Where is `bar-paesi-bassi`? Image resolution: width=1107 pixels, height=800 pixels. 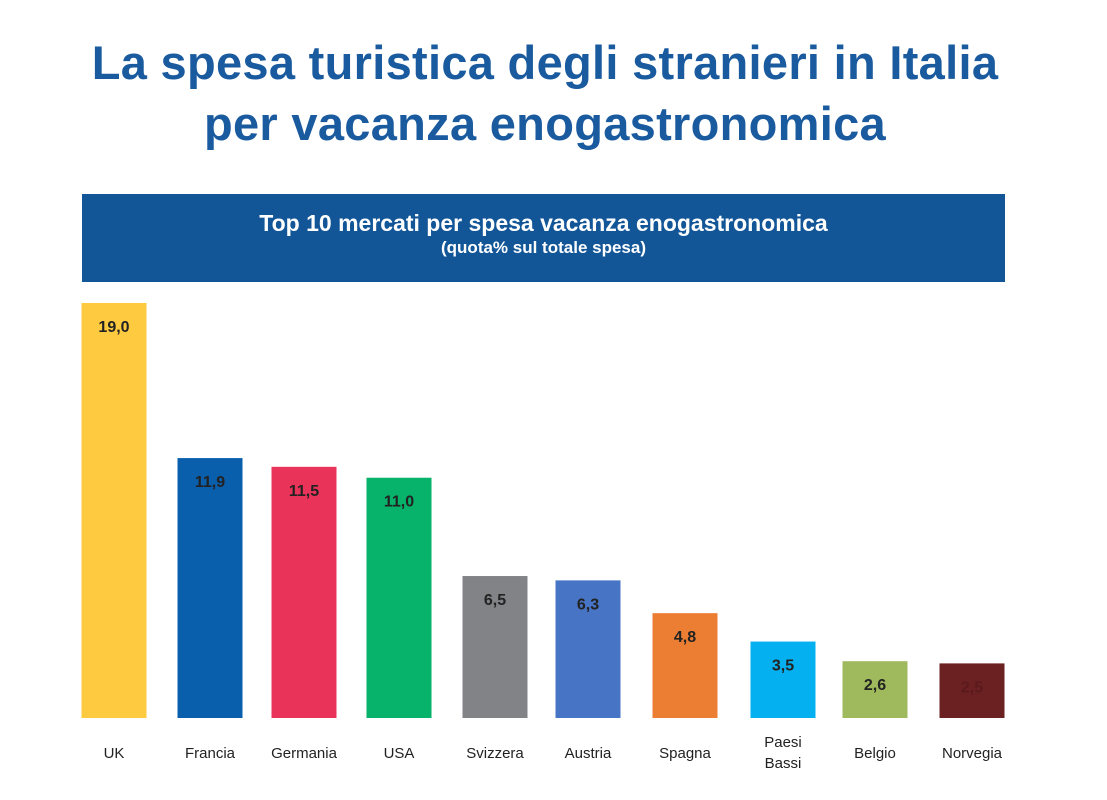
bar-paesi-bassi is located at coordinates (783, 679).